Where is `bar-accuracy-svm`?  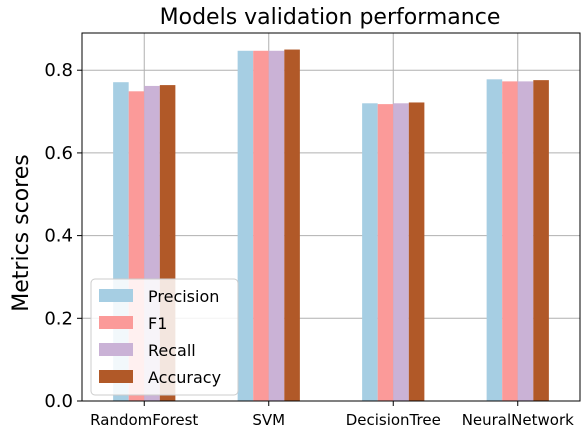 bar-accuracy-svm is located at coordinates (292, 225).